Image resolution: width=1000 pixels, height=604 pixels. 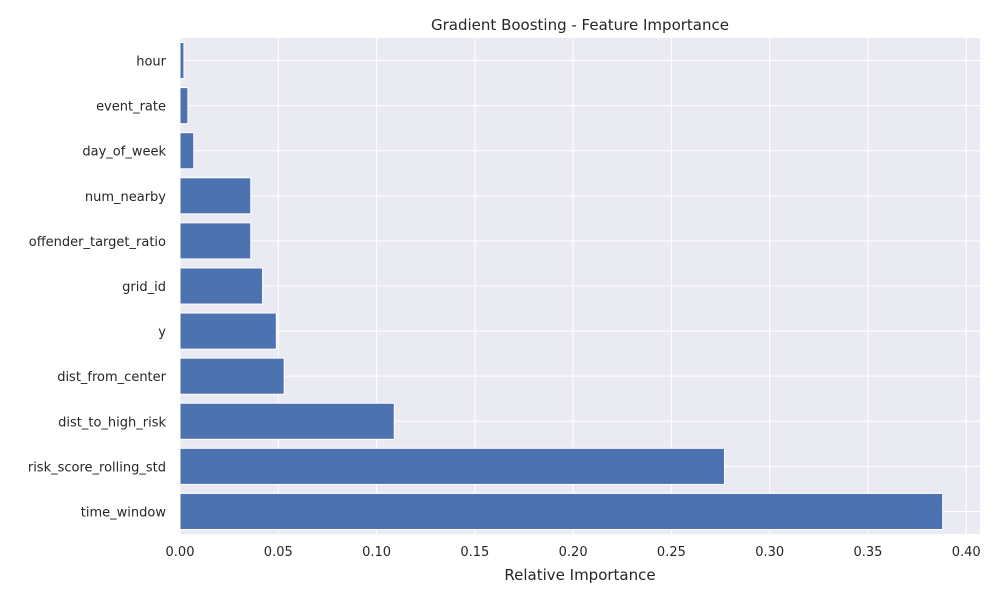 I want to click on x-tick-label: 0.25, so click(x=671, y=552).